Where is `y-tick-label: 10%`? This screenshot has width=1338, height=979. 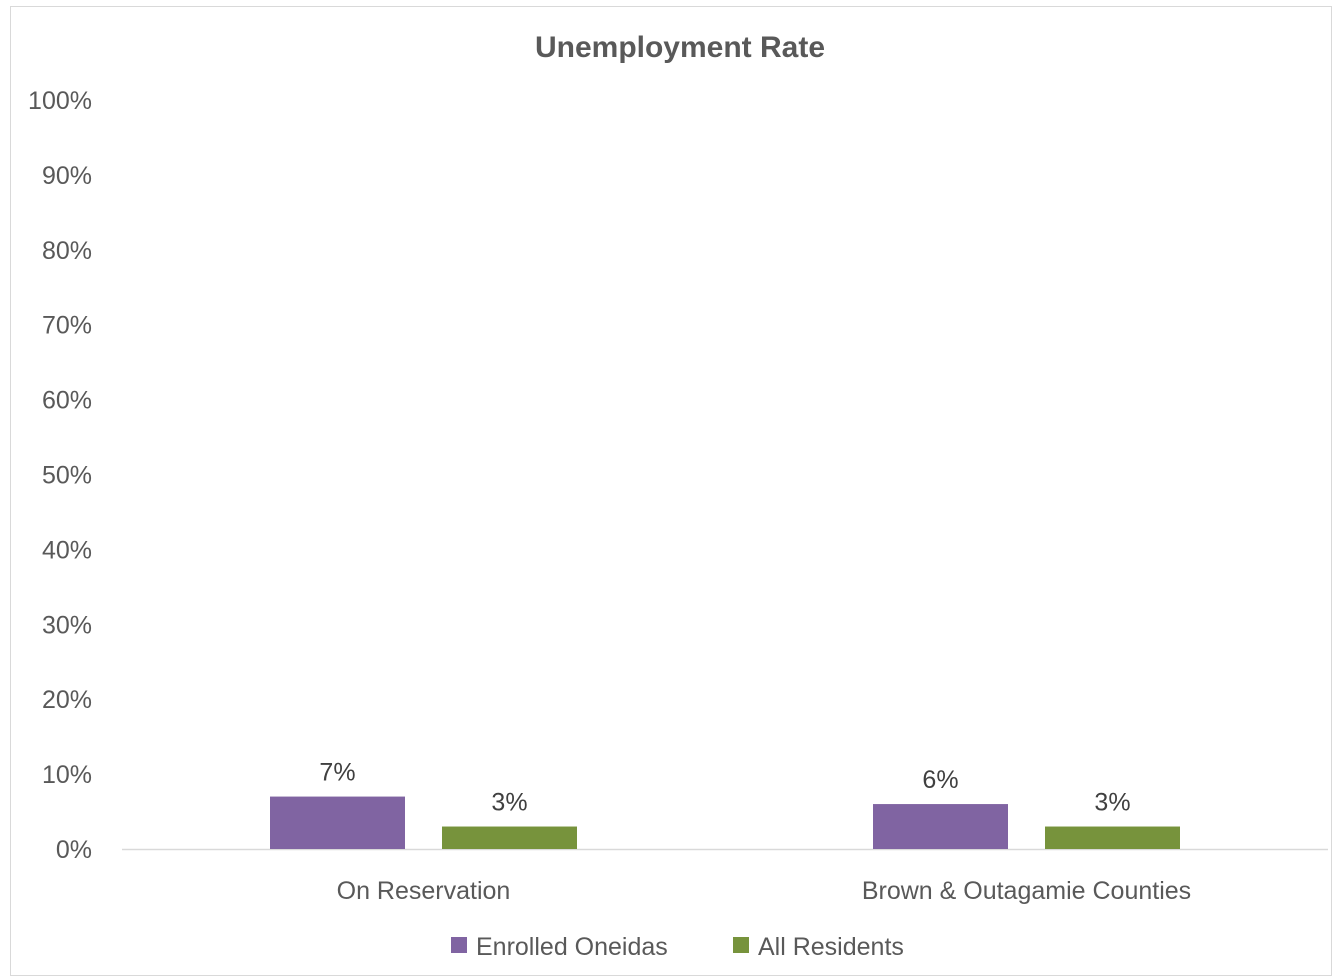
y-tick-label: 10% is located at coordinates (67, 775).